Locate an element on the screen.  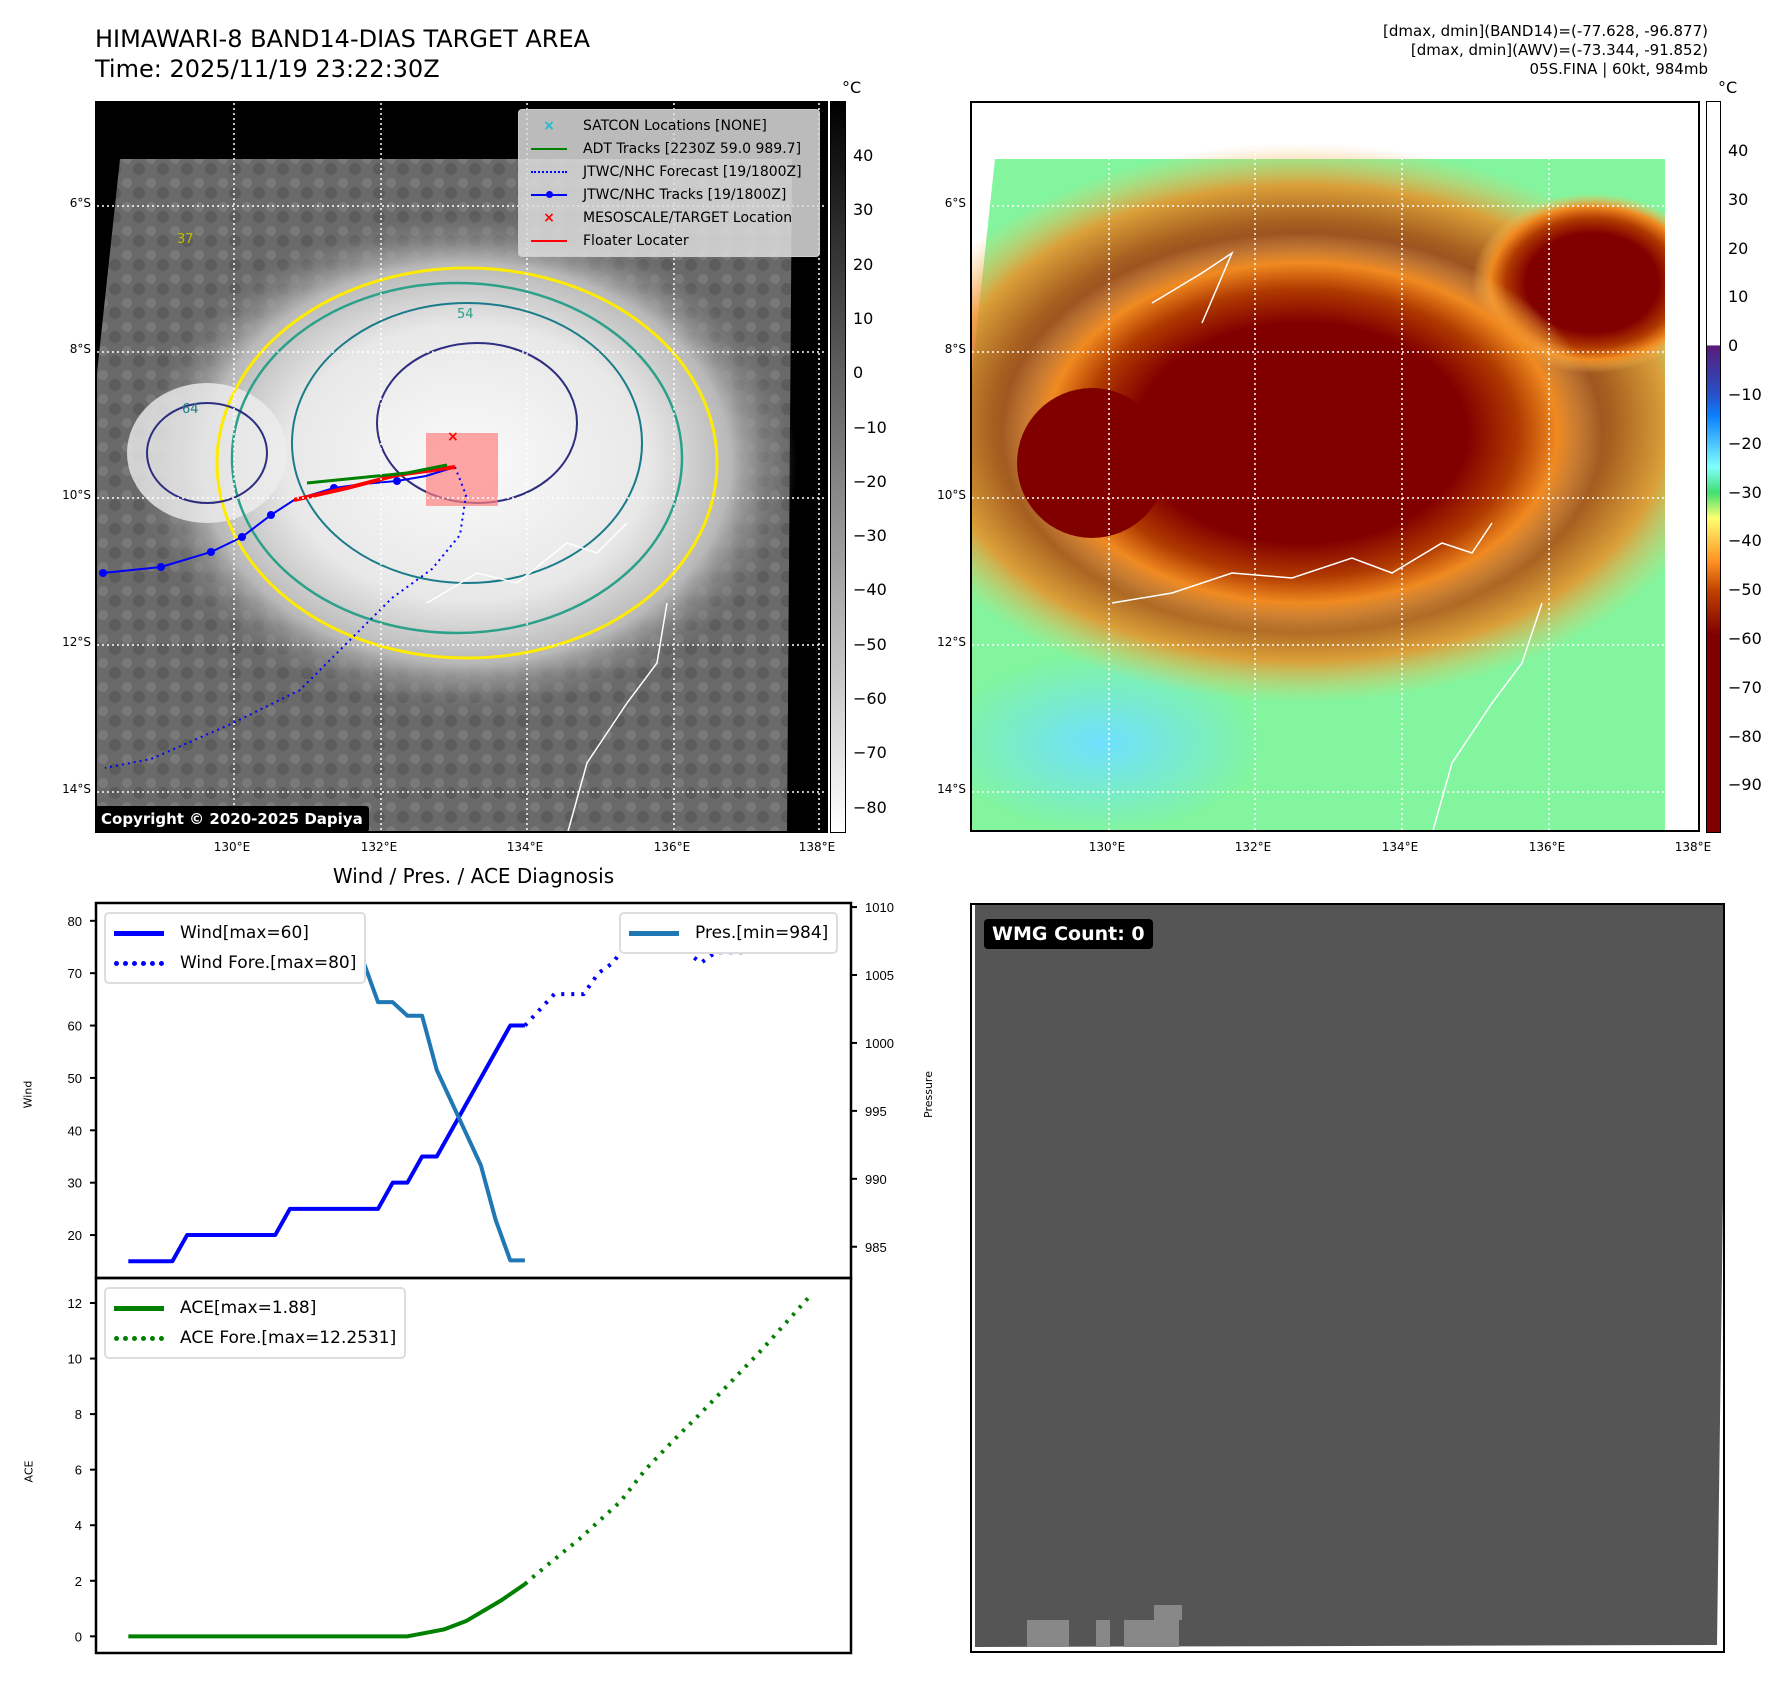
series-line-wind is located at coordinates (326, 1143).